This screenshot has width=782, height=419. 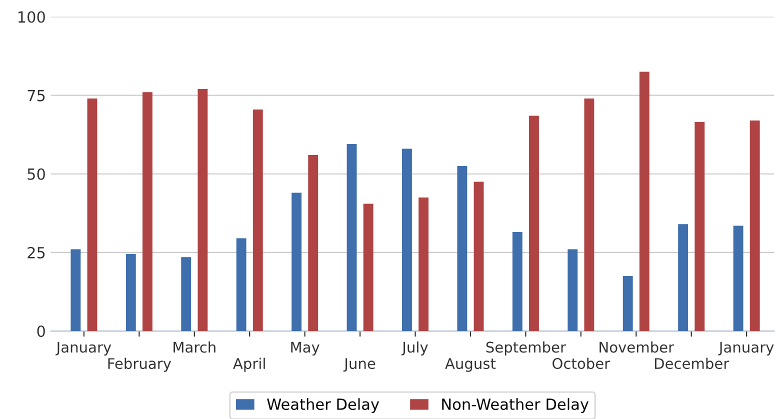 What do you see at coordinates (323, 405) in the screenshot?
I see `legend-label: Weather Delay` at bounding box center [323, 405].